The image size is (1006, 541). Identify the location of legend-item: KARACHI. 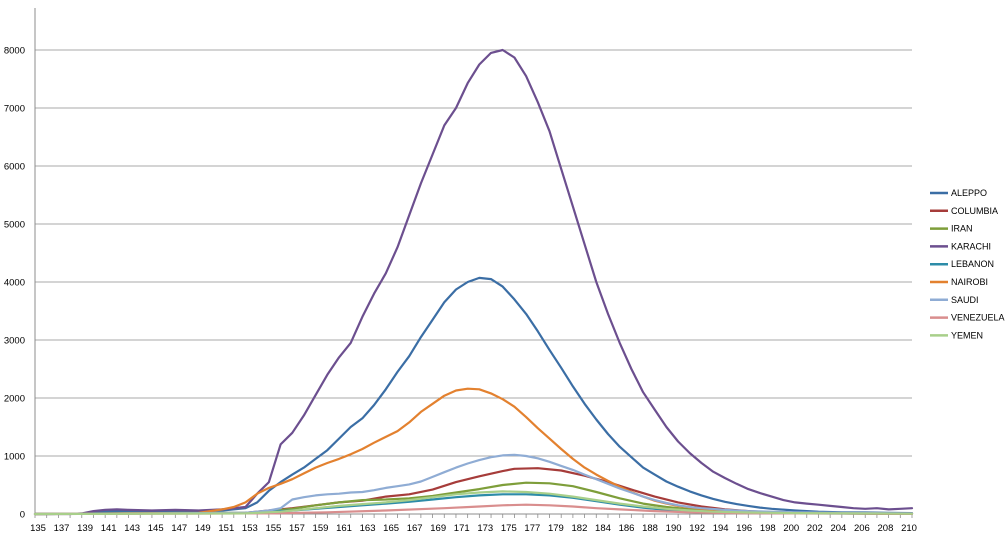
(960, 246).